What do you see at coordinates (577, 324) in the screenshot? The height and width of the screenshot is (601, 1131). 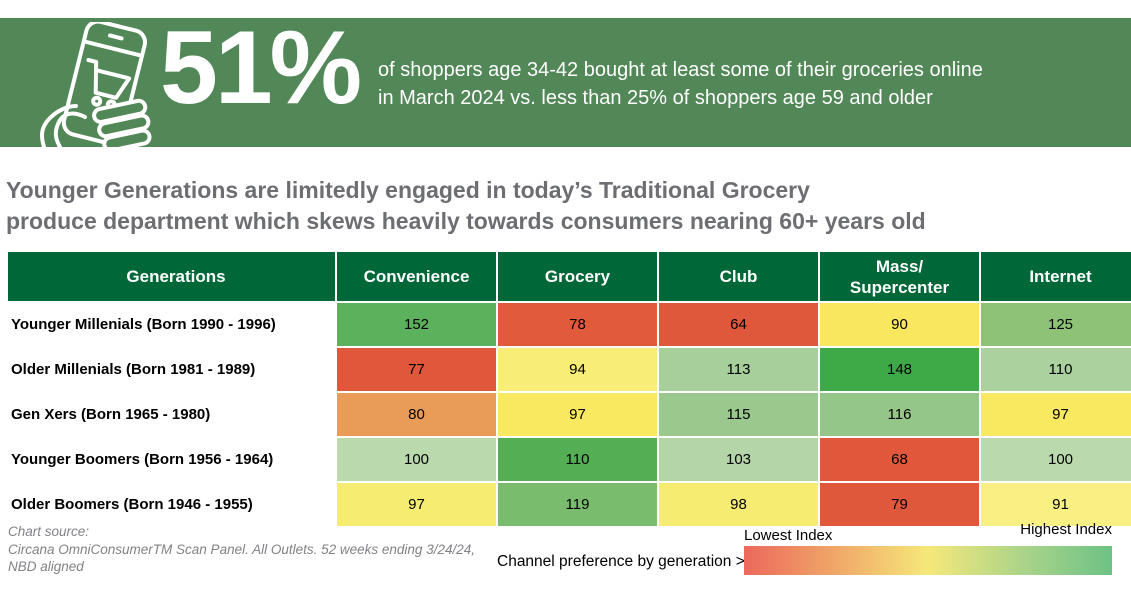 I see `heatmap-cell: 78` at bounding box center [577, 324].